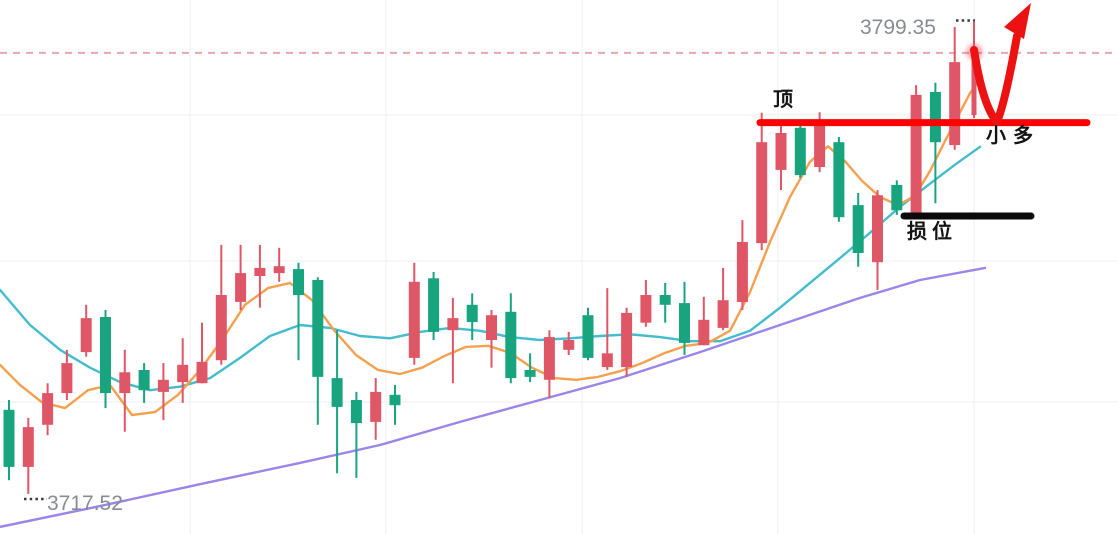 This screenshot has width=1118, height=534. Describe the element at coordinates (1013, 136) in the screenshot. I see `annotation-small-long-label: 小多` at that location.